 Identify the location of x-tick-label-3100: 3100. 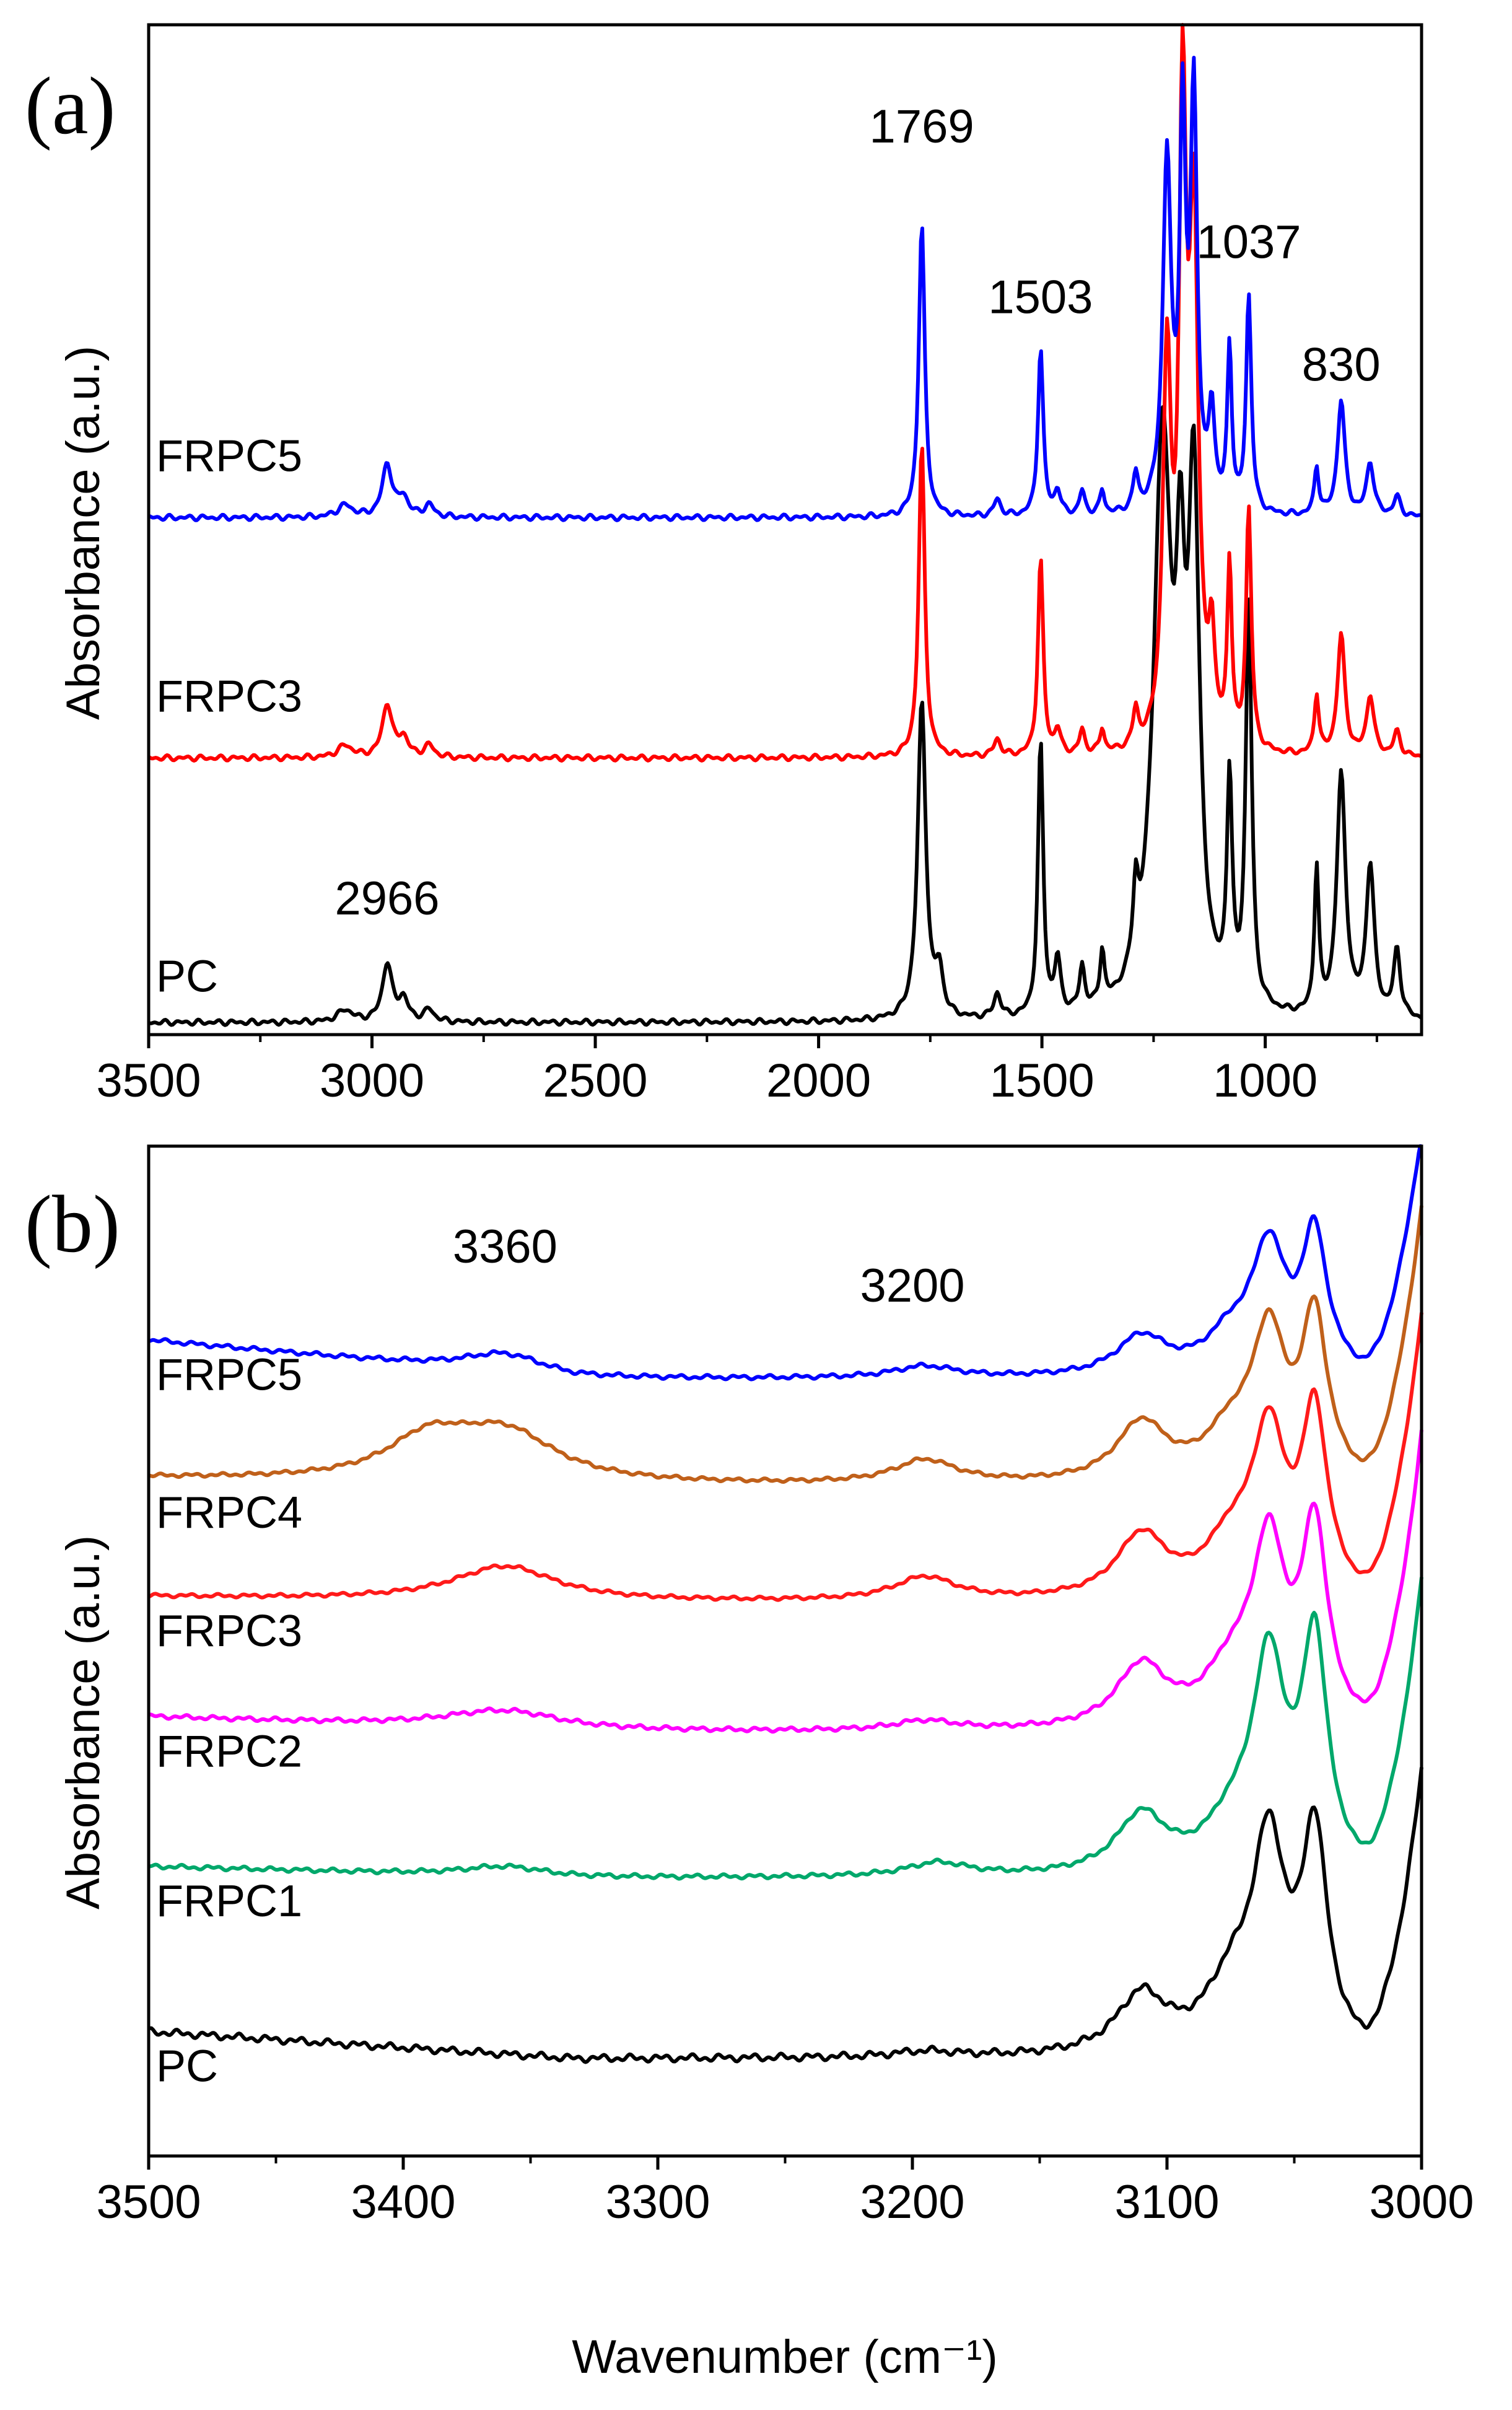
(1166, 2202).